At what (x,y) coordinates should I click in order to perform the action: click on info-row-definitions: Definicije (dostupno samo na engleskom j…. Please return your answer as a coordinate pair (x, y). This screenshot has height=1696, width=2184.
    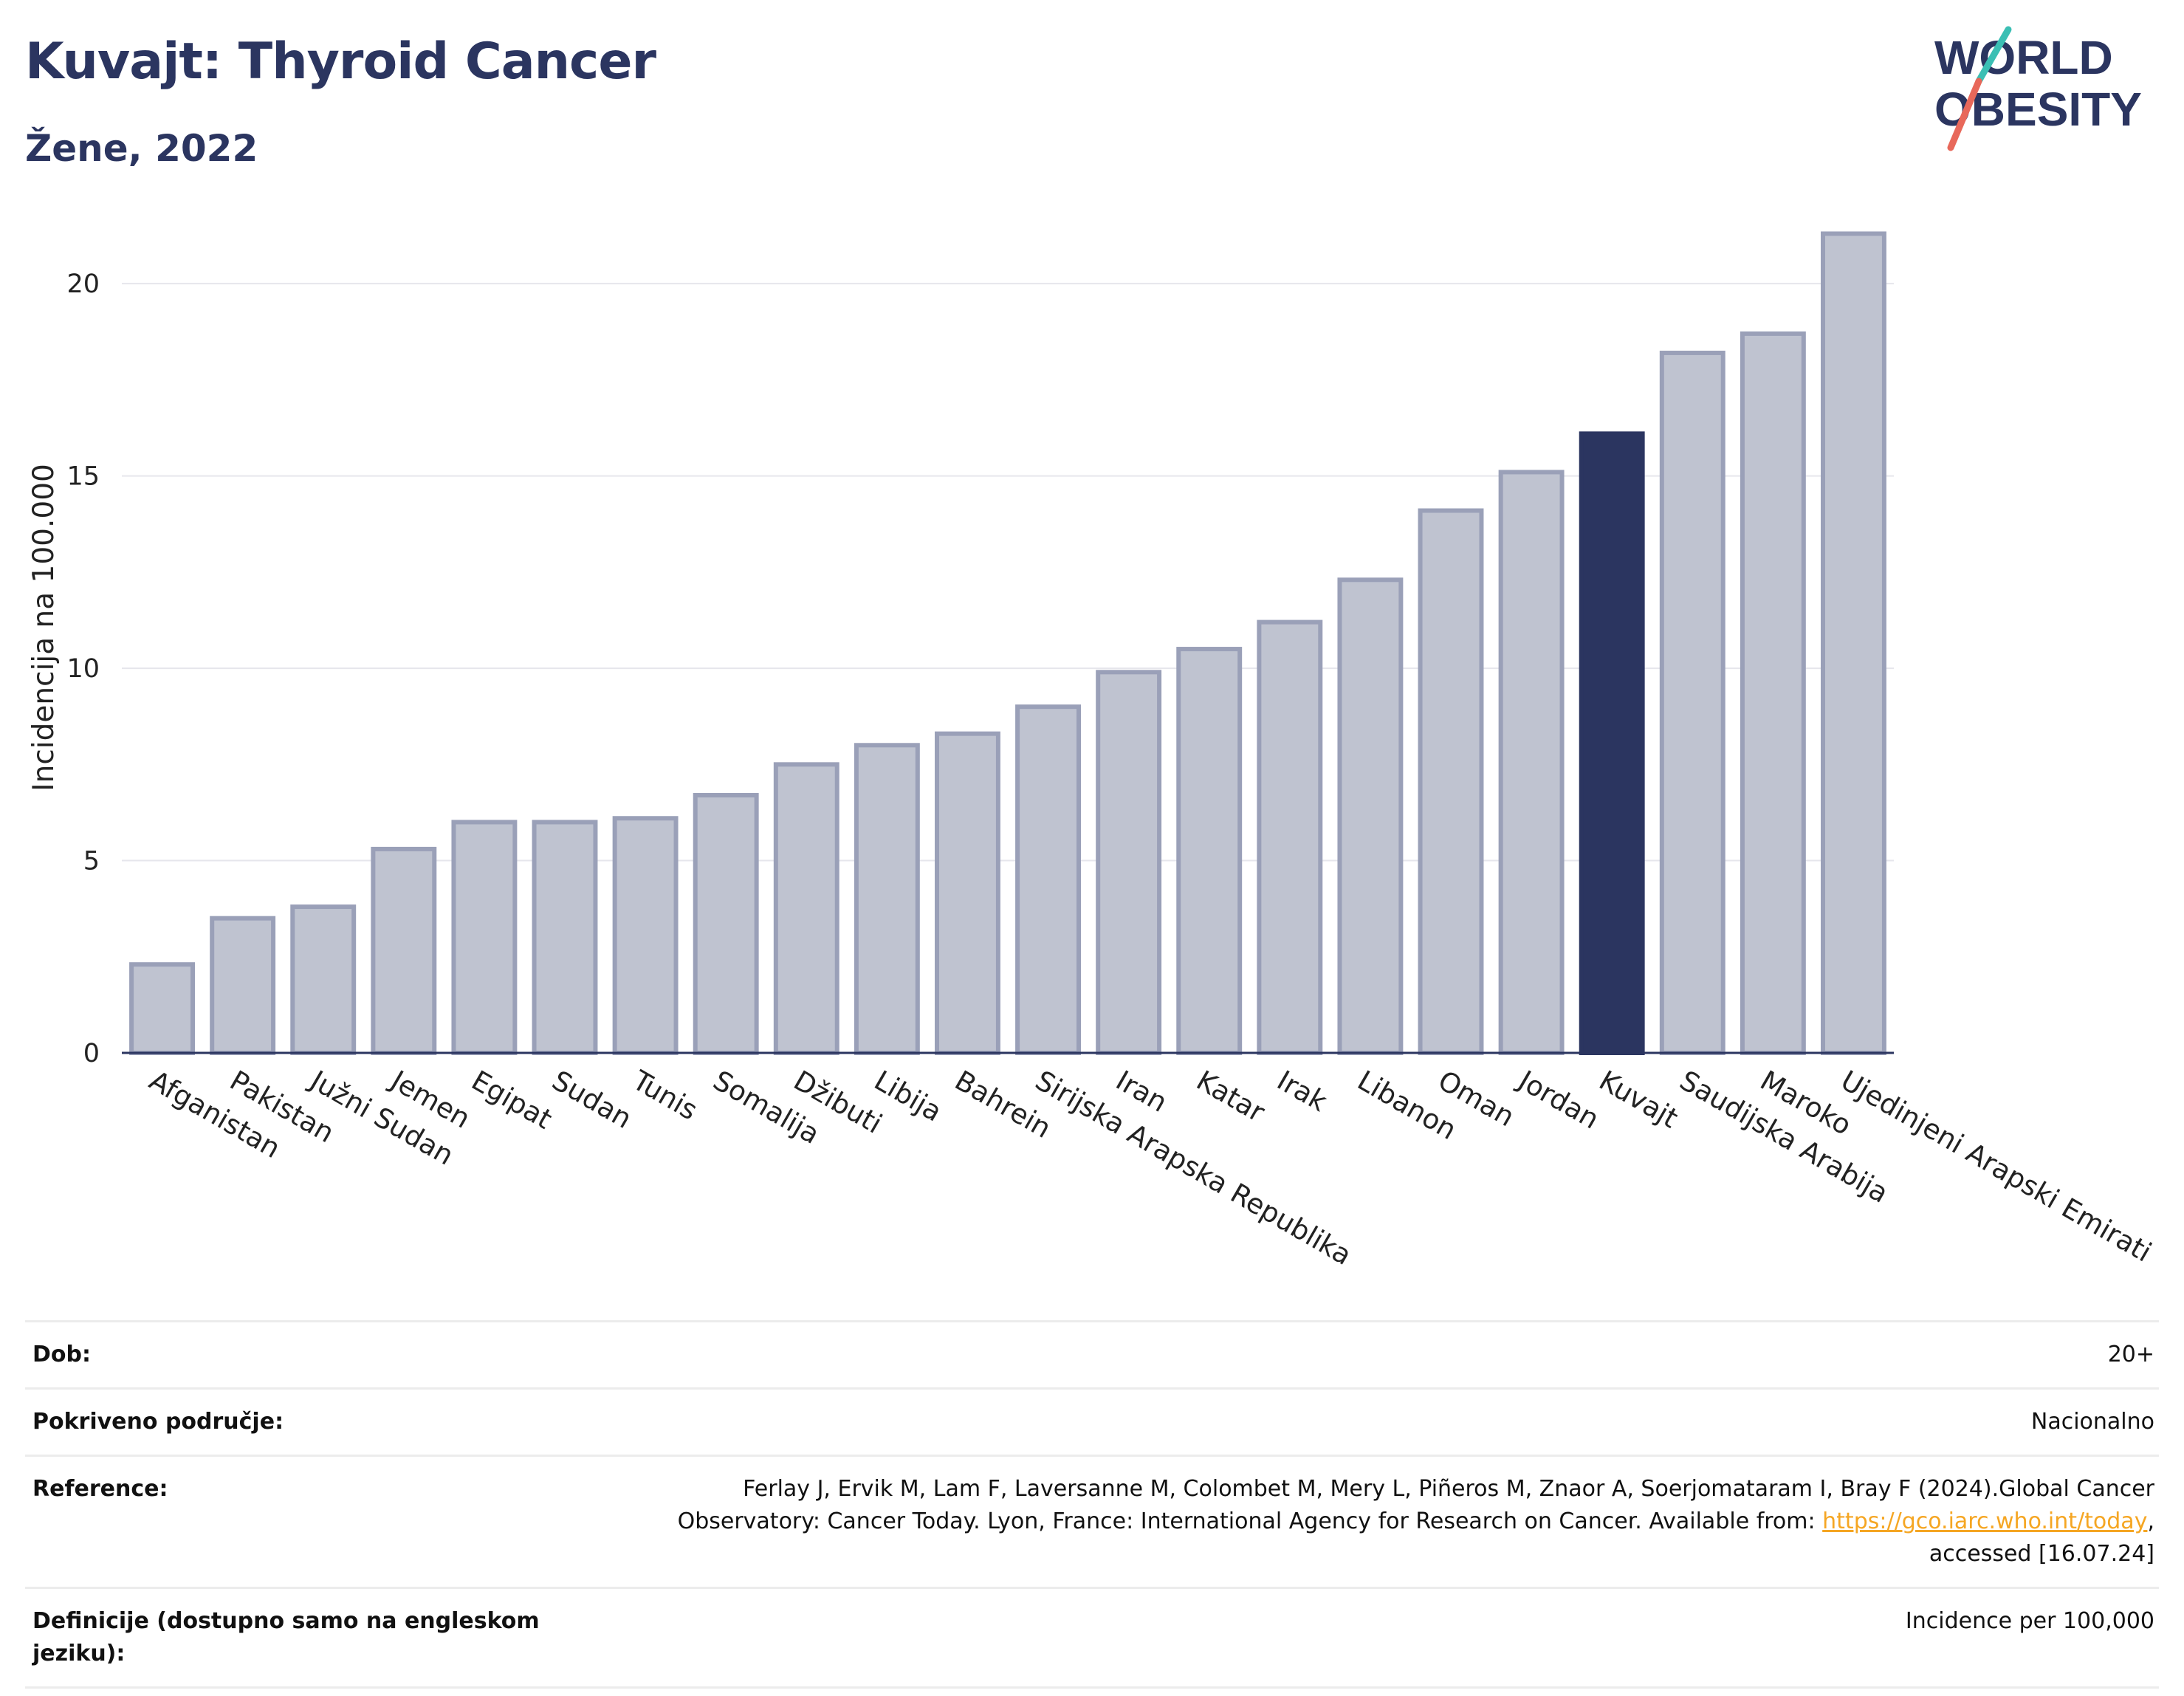
    Looking at the image, I should click on (1092, 1638).